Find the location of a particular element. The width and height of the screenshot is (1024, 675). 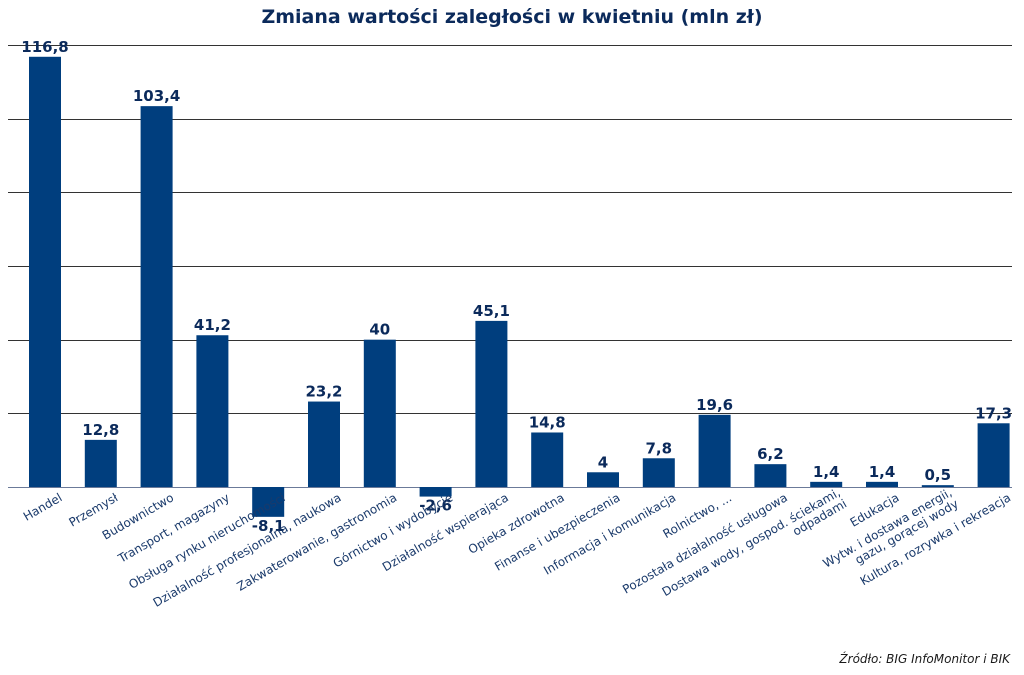

value-label-10: 14,8 is located at coordinates (547, 422).